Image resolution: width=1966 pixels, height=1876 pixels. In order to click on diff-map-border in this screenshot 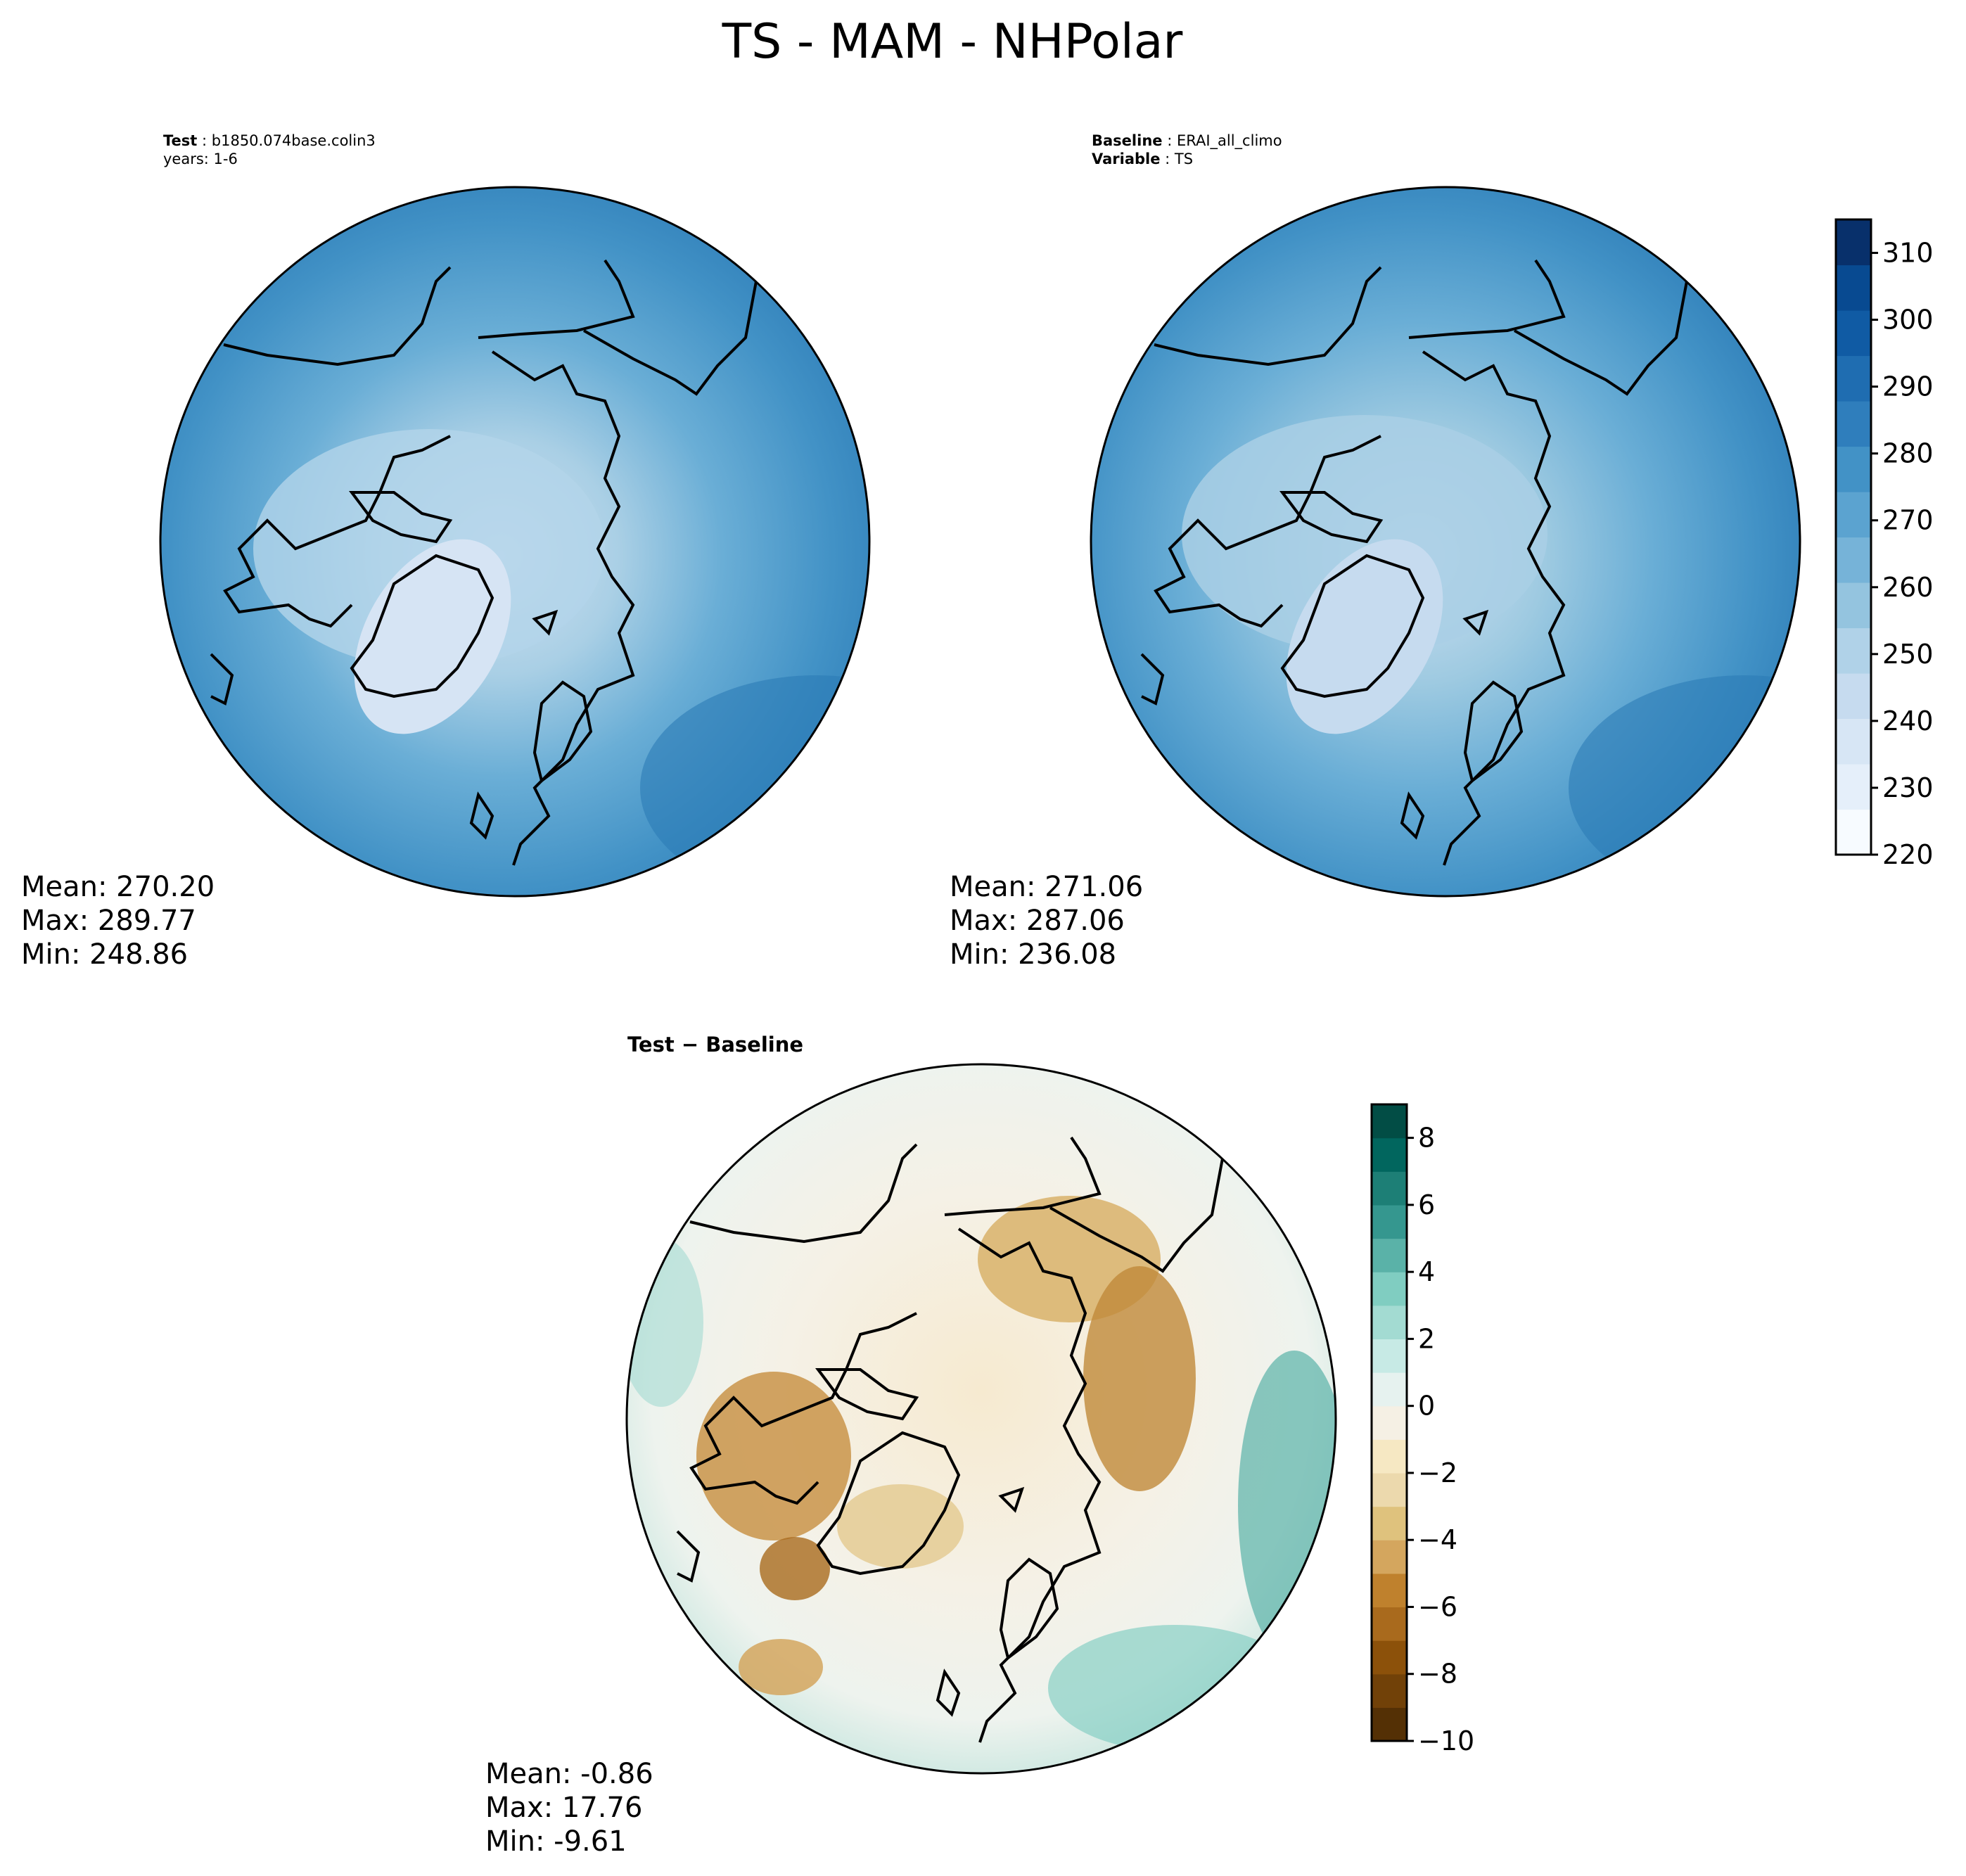, I will do `click(981, 1419)`.